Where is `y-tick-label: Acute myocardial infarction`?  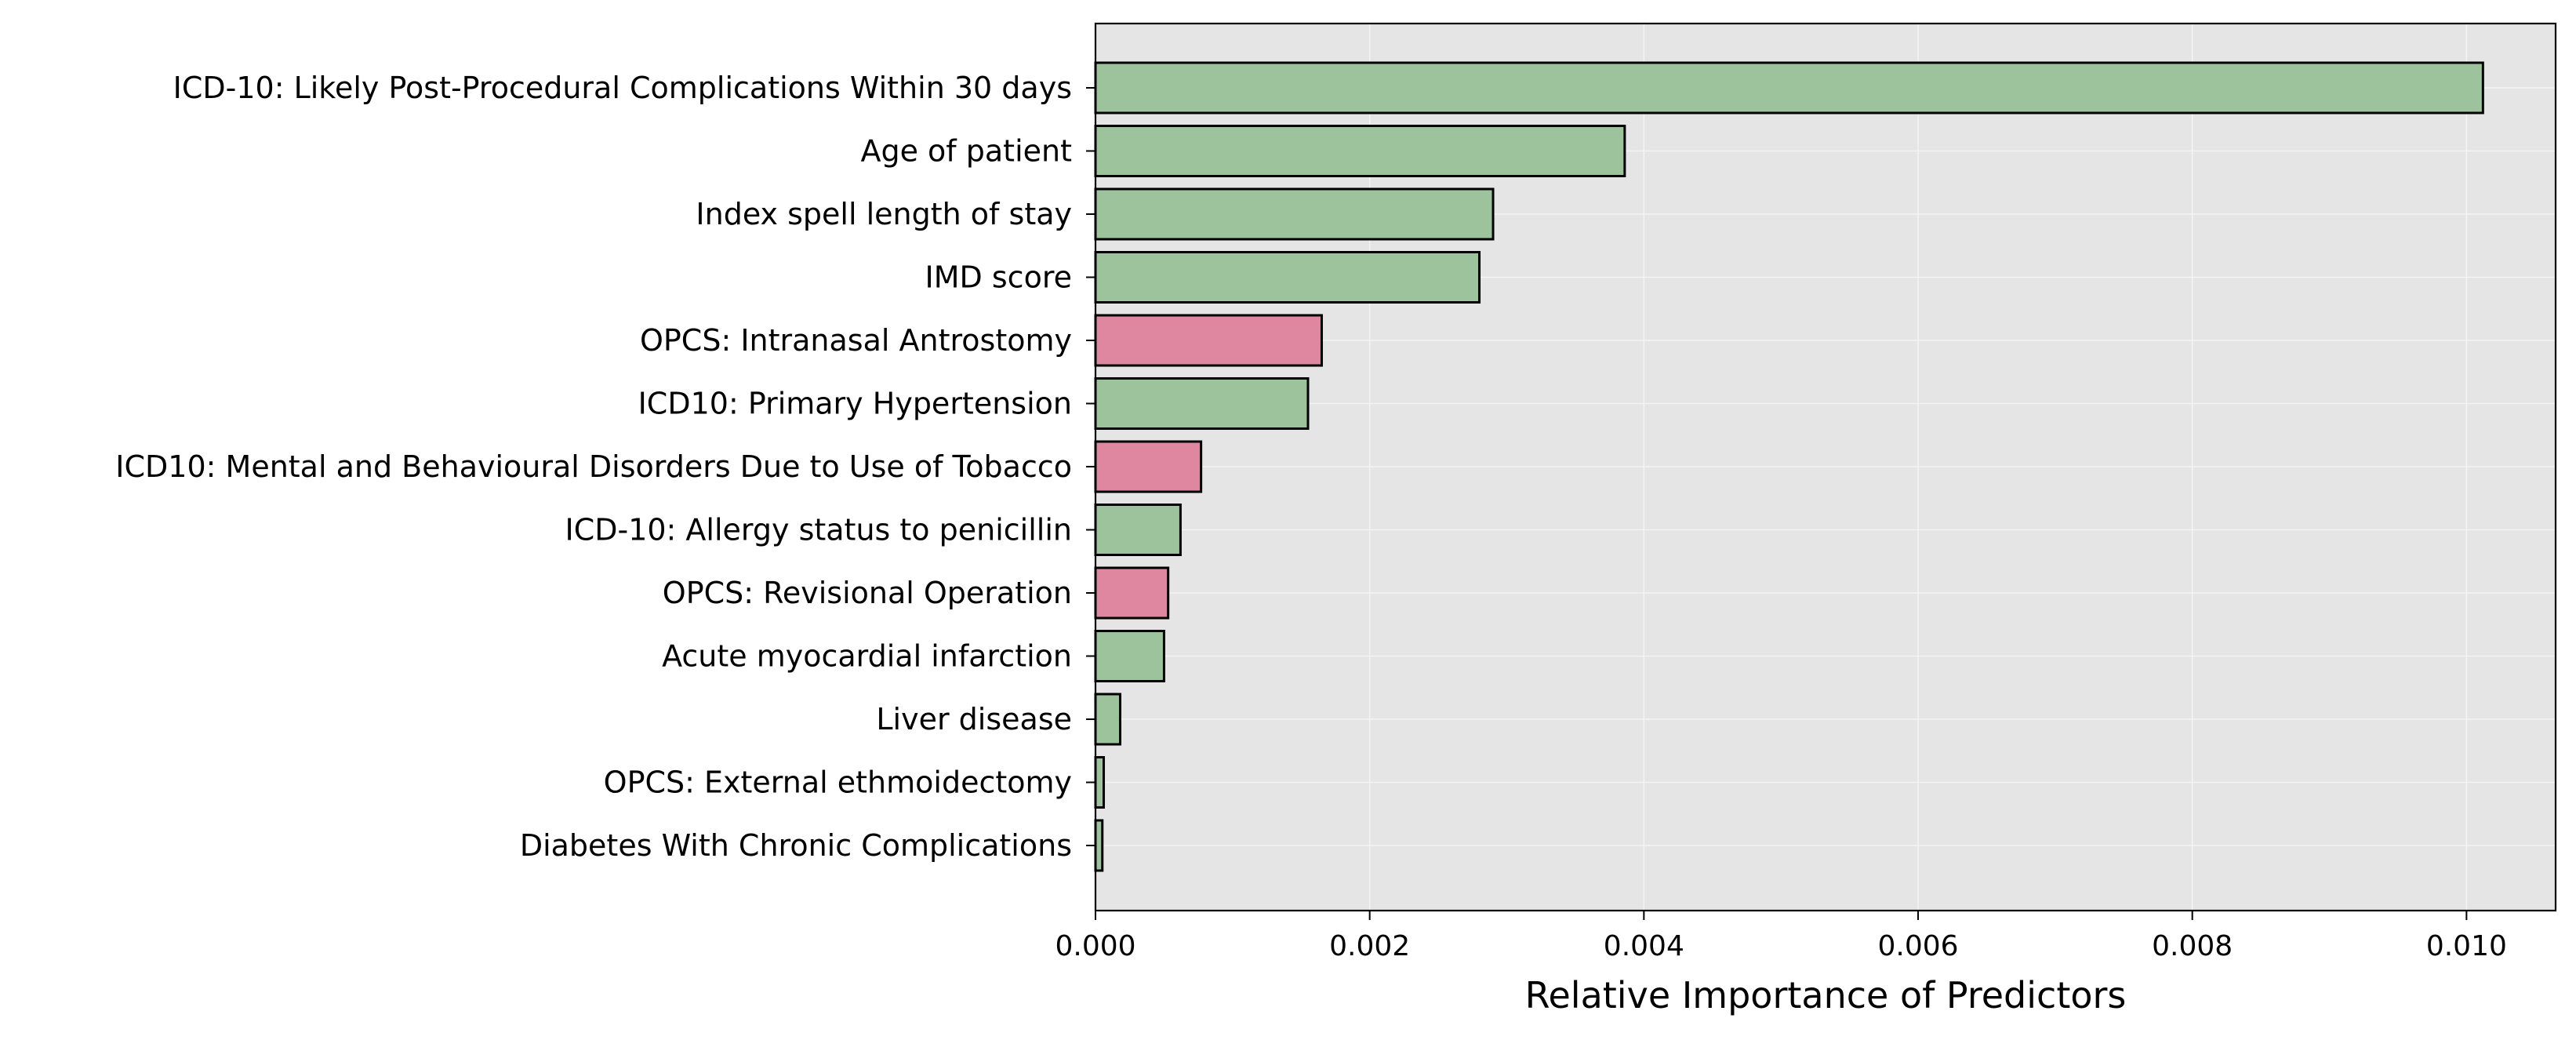
y-tick-label: Acute myocardial infarction is located at coordinates (867, 656).